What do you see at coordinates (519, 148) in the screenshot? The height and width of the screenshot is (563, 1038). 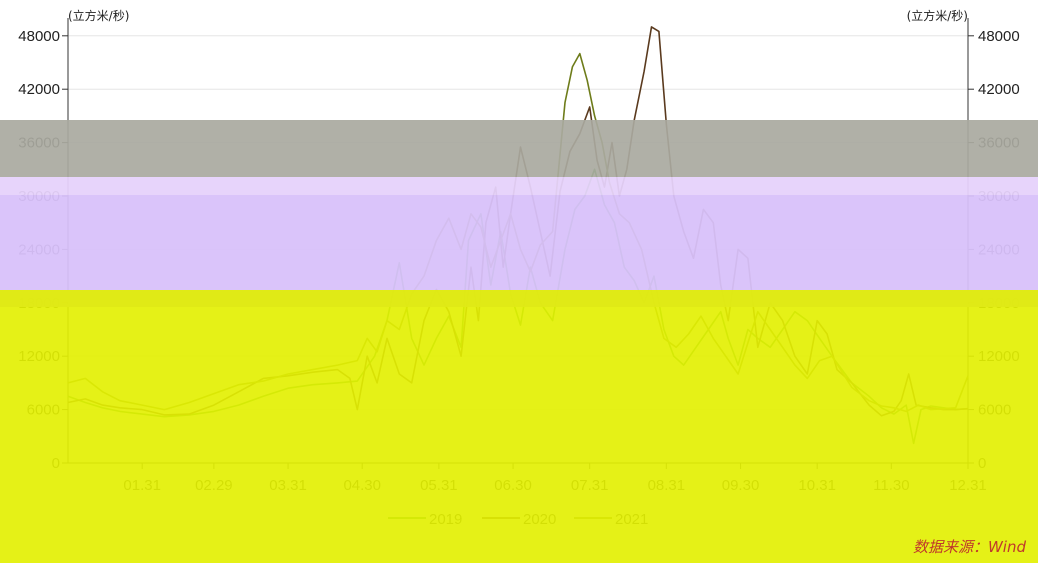 I see `overlay-band-gray` at bounding box center [519, 148].